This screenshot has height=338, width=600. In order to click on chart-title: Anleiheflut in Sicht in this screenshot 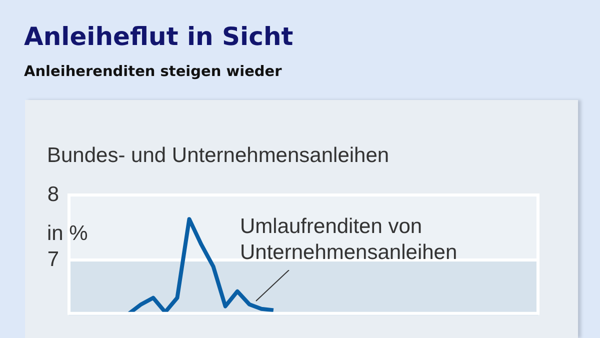, I will do `click(159, 36)`.